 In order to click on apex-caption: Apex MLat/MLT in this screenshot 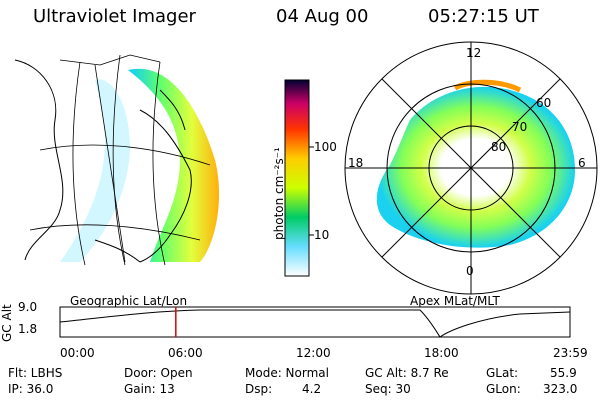, I will do `click(455, 301)`.